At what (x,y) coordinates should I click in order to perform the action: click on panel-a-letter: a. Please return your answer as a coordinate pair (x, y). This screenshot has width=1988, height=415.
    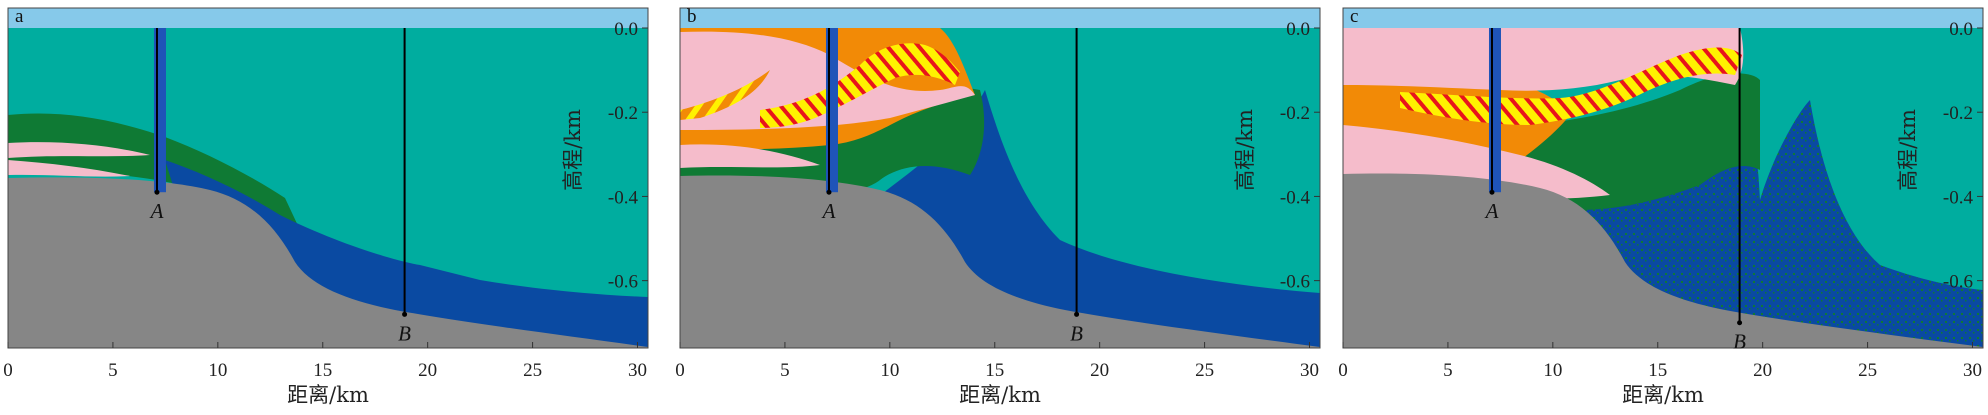
    Looking at the image, I should click on (19, 16).